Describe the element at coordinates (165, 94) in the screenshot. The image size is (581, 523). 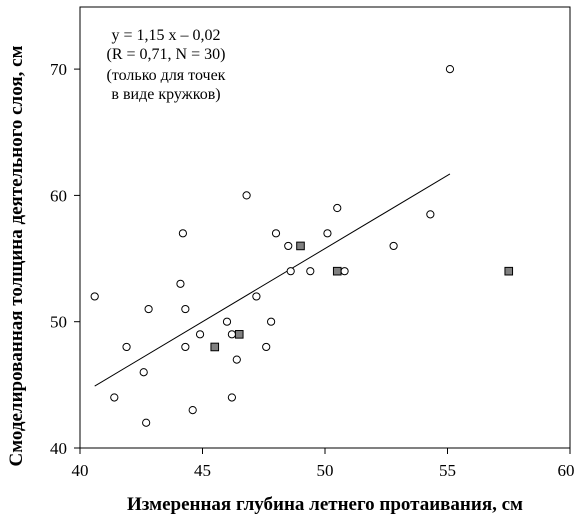
I see `annotation-note-line-2: в виде кружков)` at that location.